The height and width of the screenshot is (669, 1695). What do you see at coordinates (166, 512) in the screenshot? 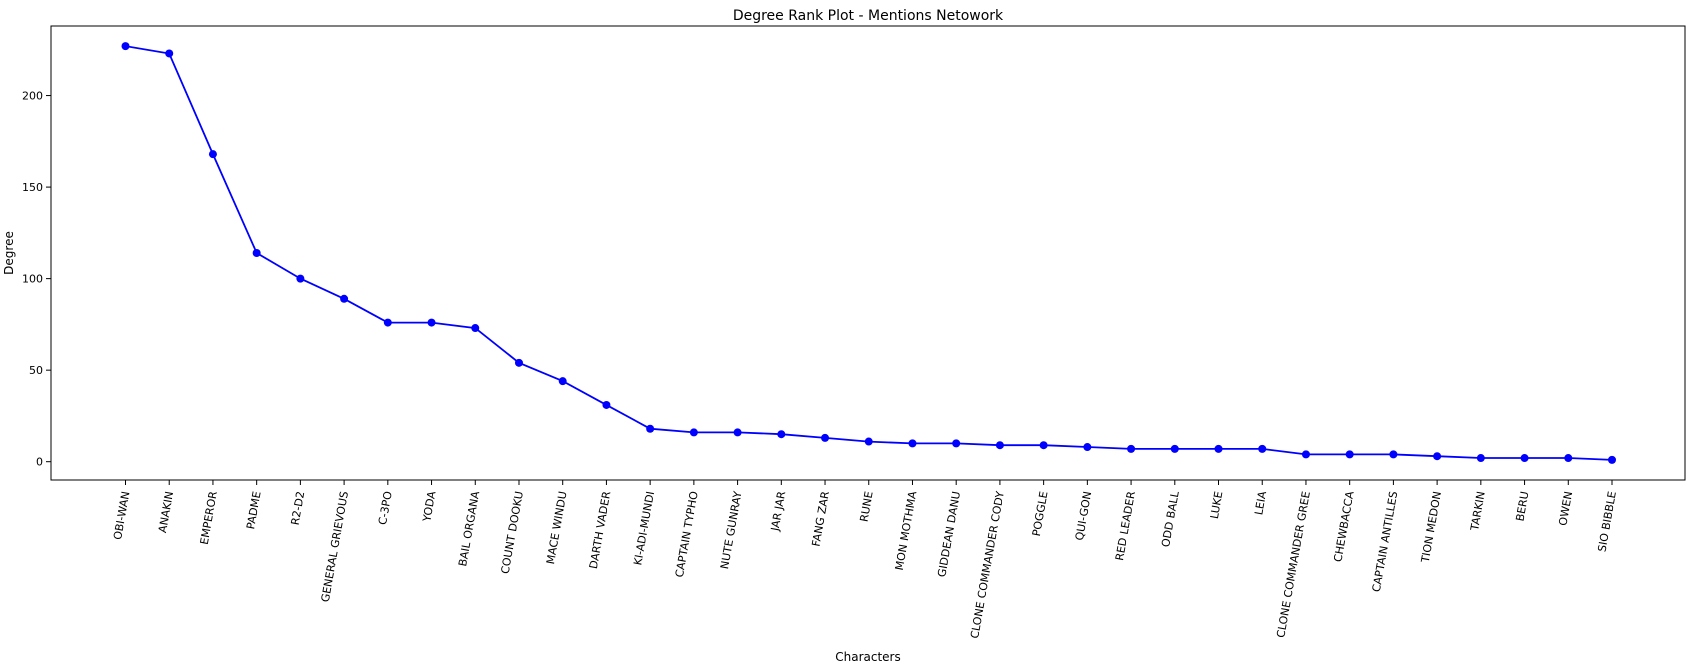
I see `x-tick-label: ANAKIN` at bounding box center [166, 512].